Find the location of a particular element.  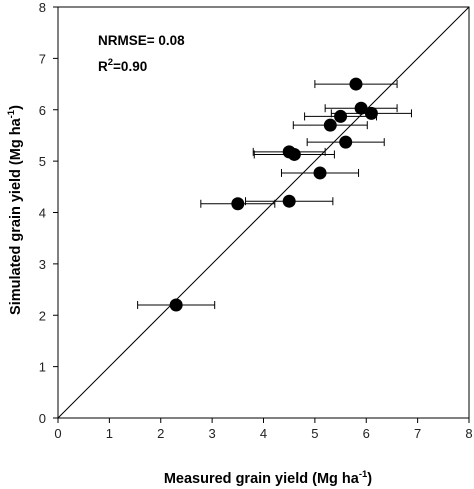

x-tick-label: 6 is located at coordinates (366, 433).